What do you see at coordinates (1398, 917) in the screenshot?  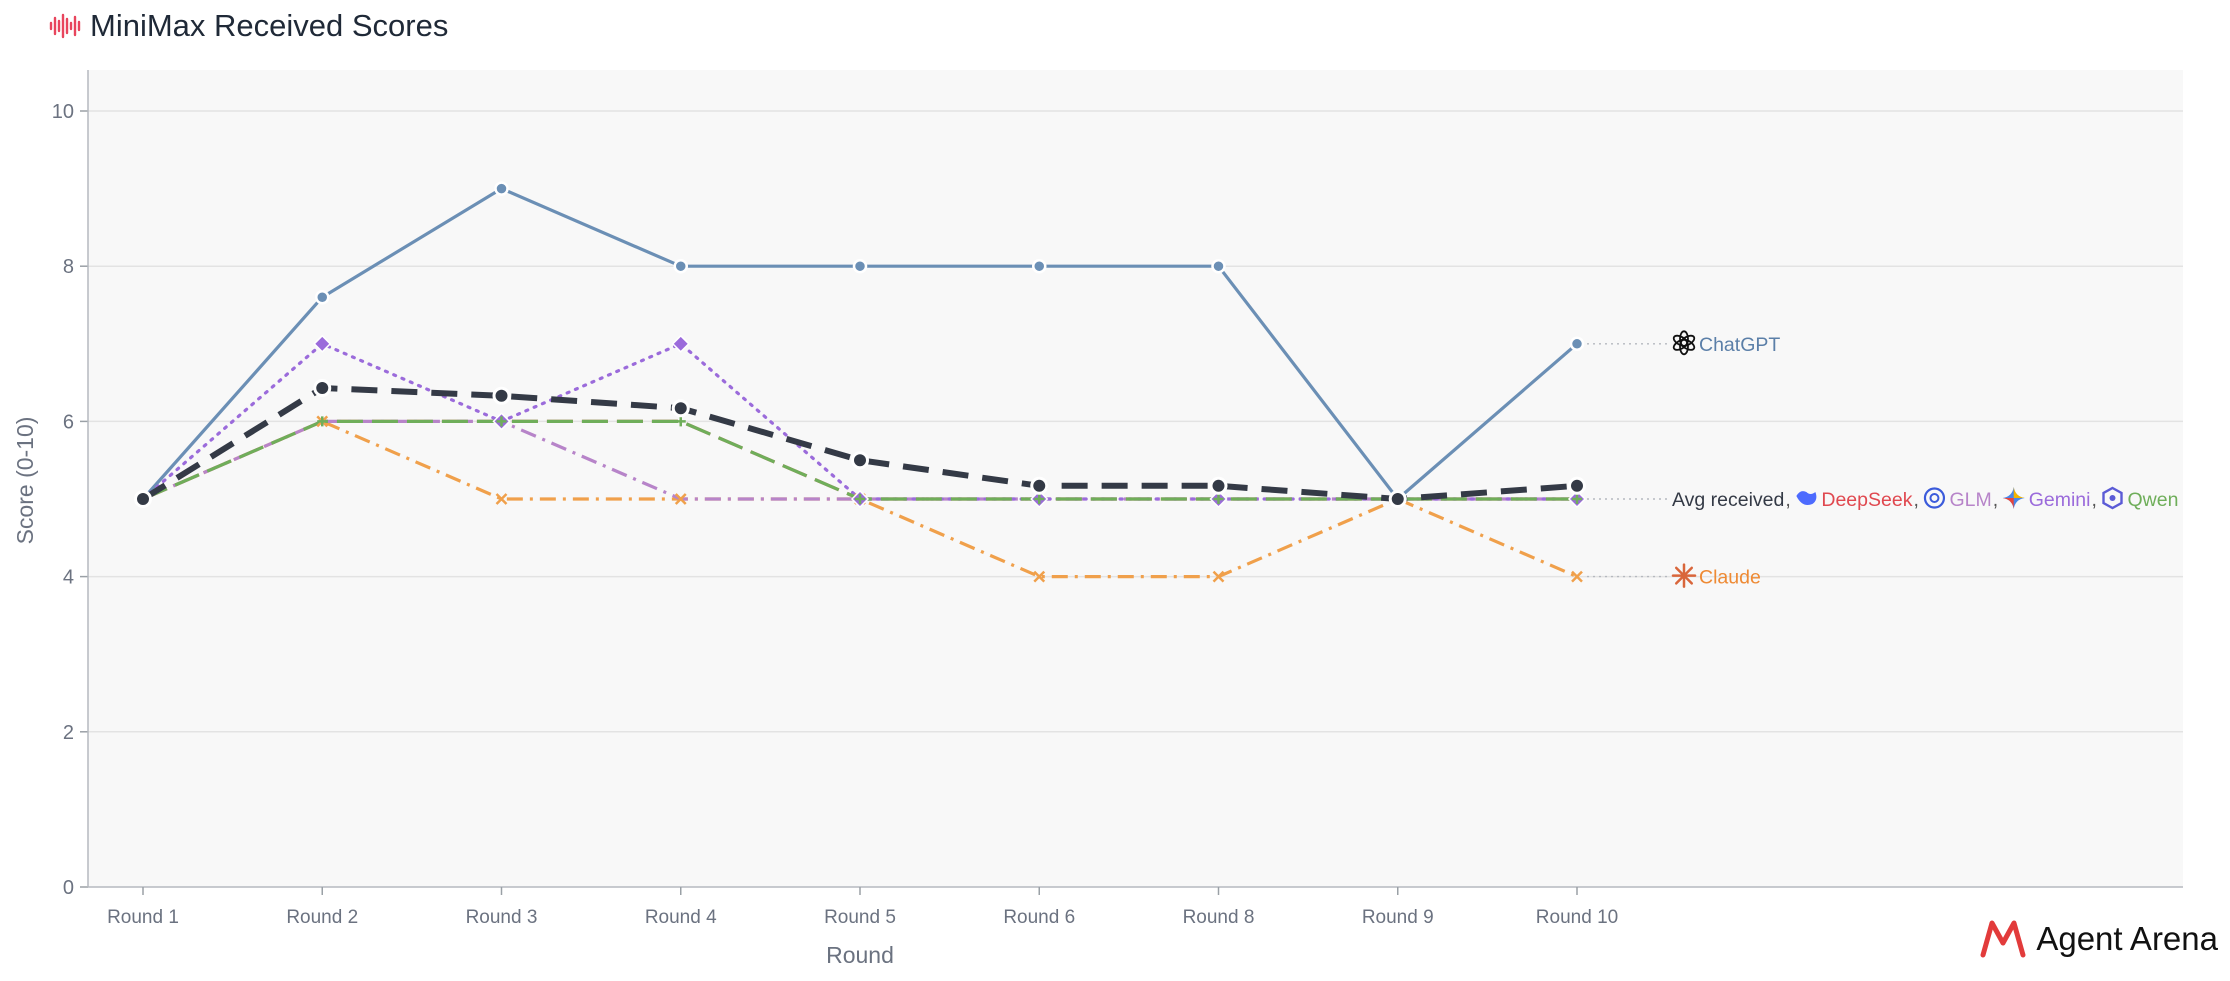 I see `x-tick-label: Round 9` at bounding box center [1398, 917].